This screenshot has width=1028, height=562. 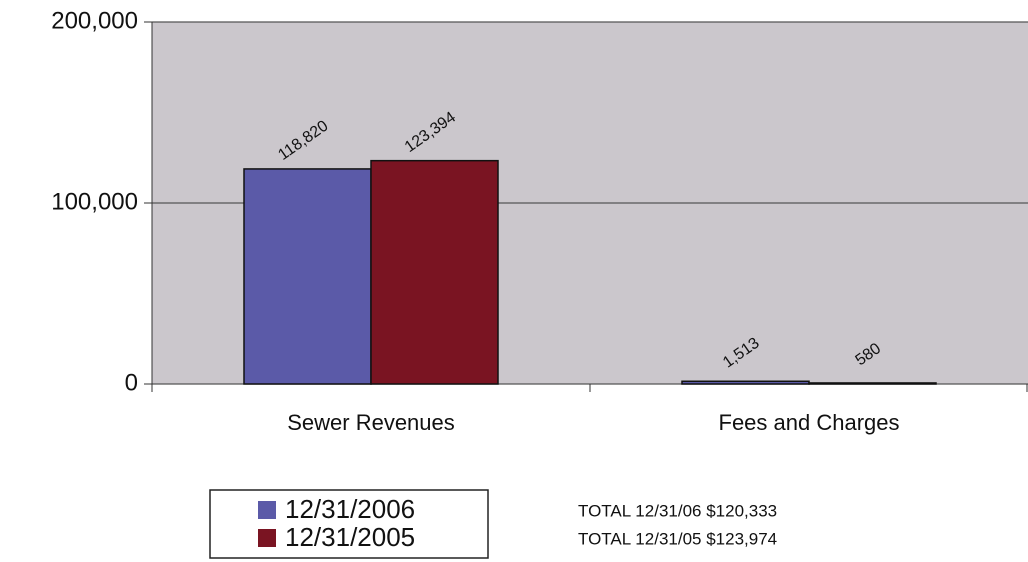 What do you see at coordinates (677, 538) in the screenshot?
I see `annotation: TOTAL 12/31/05 $123,974` at bounding box center [677, 538].